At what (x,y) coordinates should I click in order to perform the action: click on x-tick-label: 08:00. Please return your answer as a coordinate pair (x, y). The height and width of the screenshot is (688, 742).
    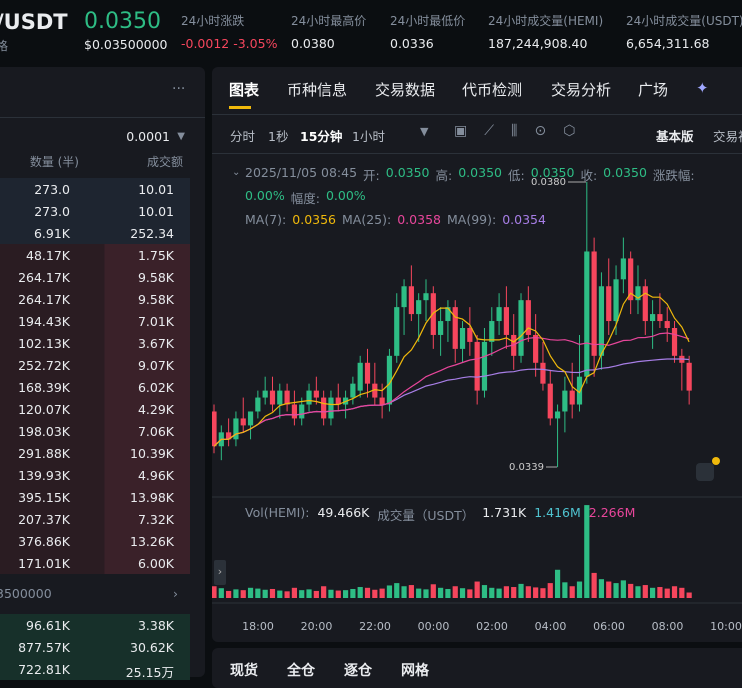
    Looking at the image, I should click on (668, 626).